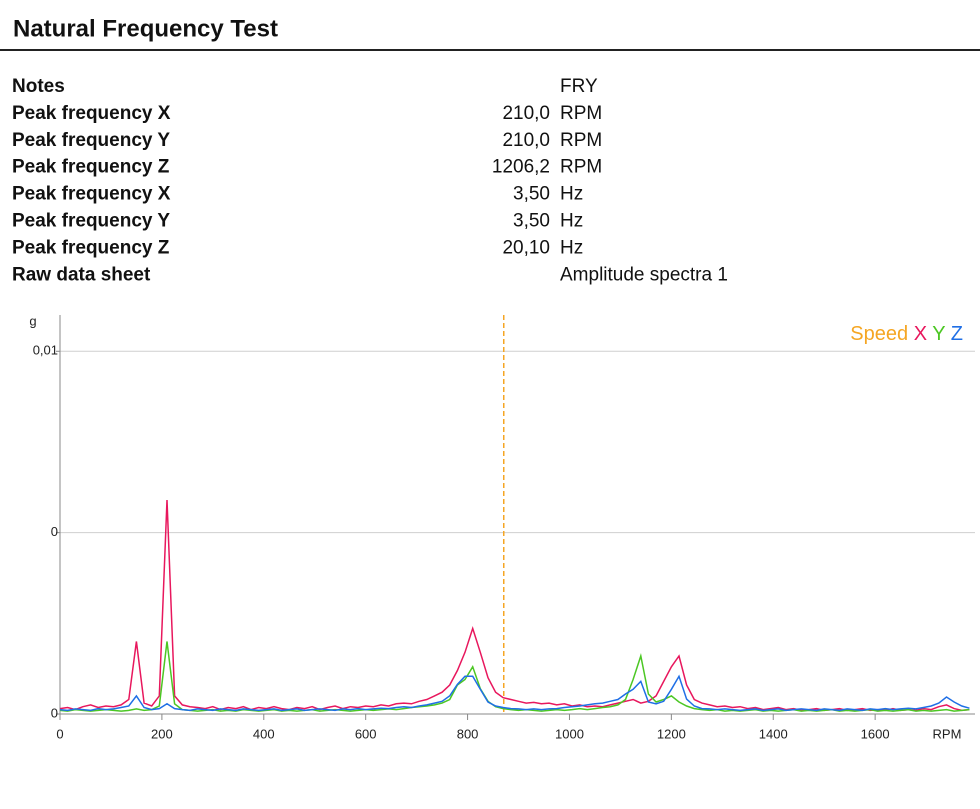  Describe the element at coordinates (671, 733) in the screenshot. I see `x-tick-label: 1200` at that location.